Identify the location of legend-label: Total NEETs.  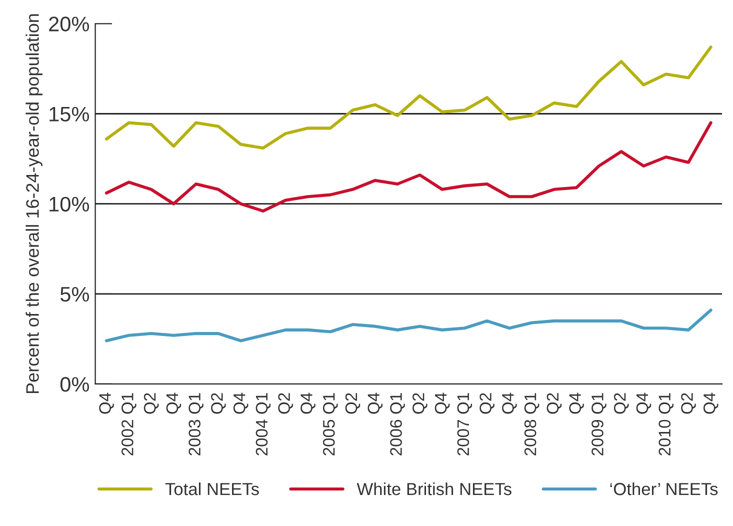
(212, 489).